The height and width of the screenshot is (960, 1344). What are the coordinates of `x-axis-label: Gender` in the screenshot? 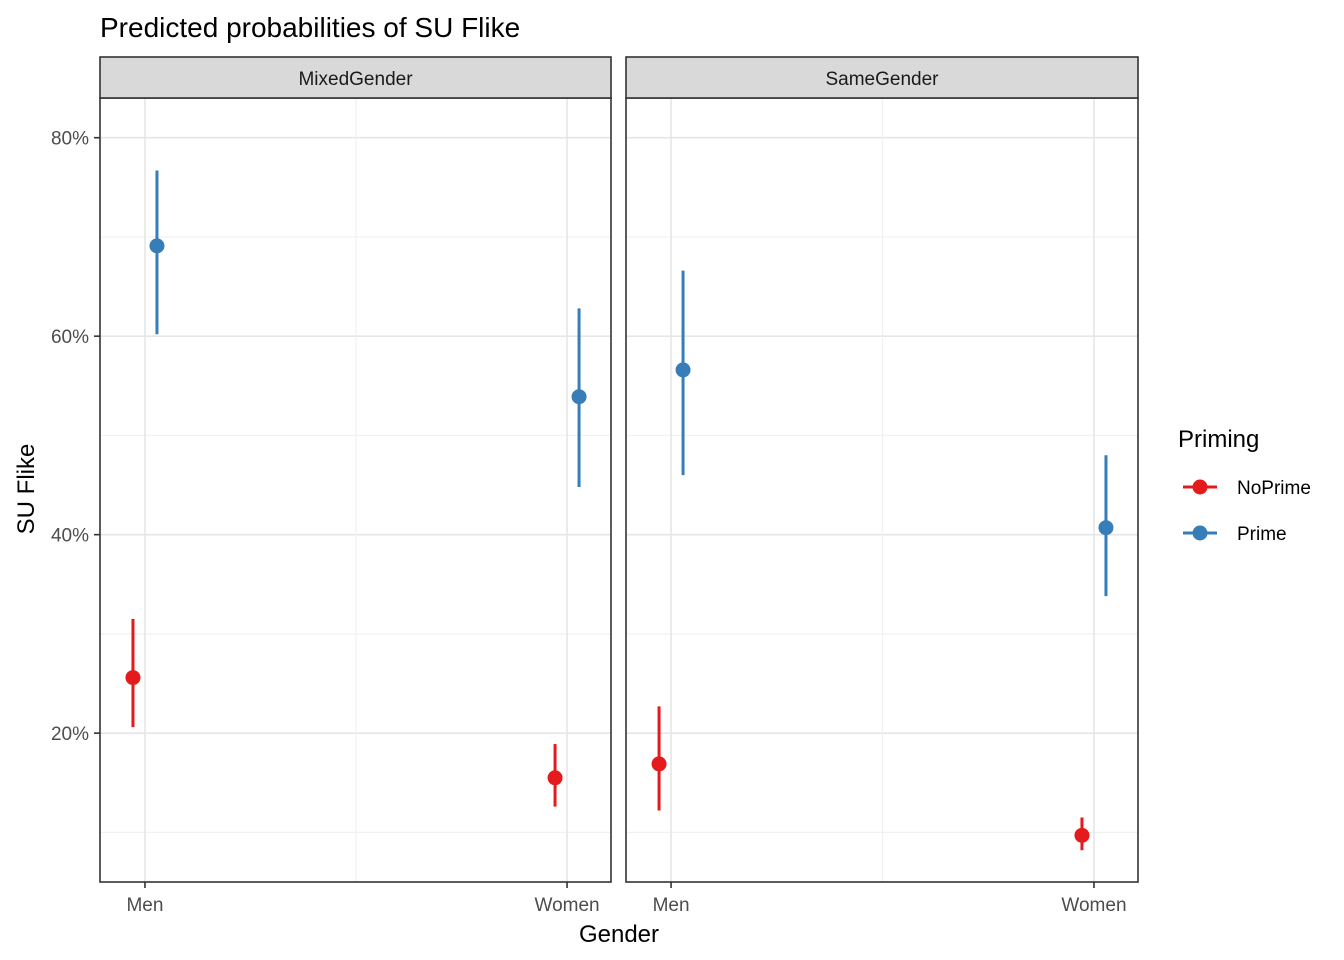 It's located at (619, 934).